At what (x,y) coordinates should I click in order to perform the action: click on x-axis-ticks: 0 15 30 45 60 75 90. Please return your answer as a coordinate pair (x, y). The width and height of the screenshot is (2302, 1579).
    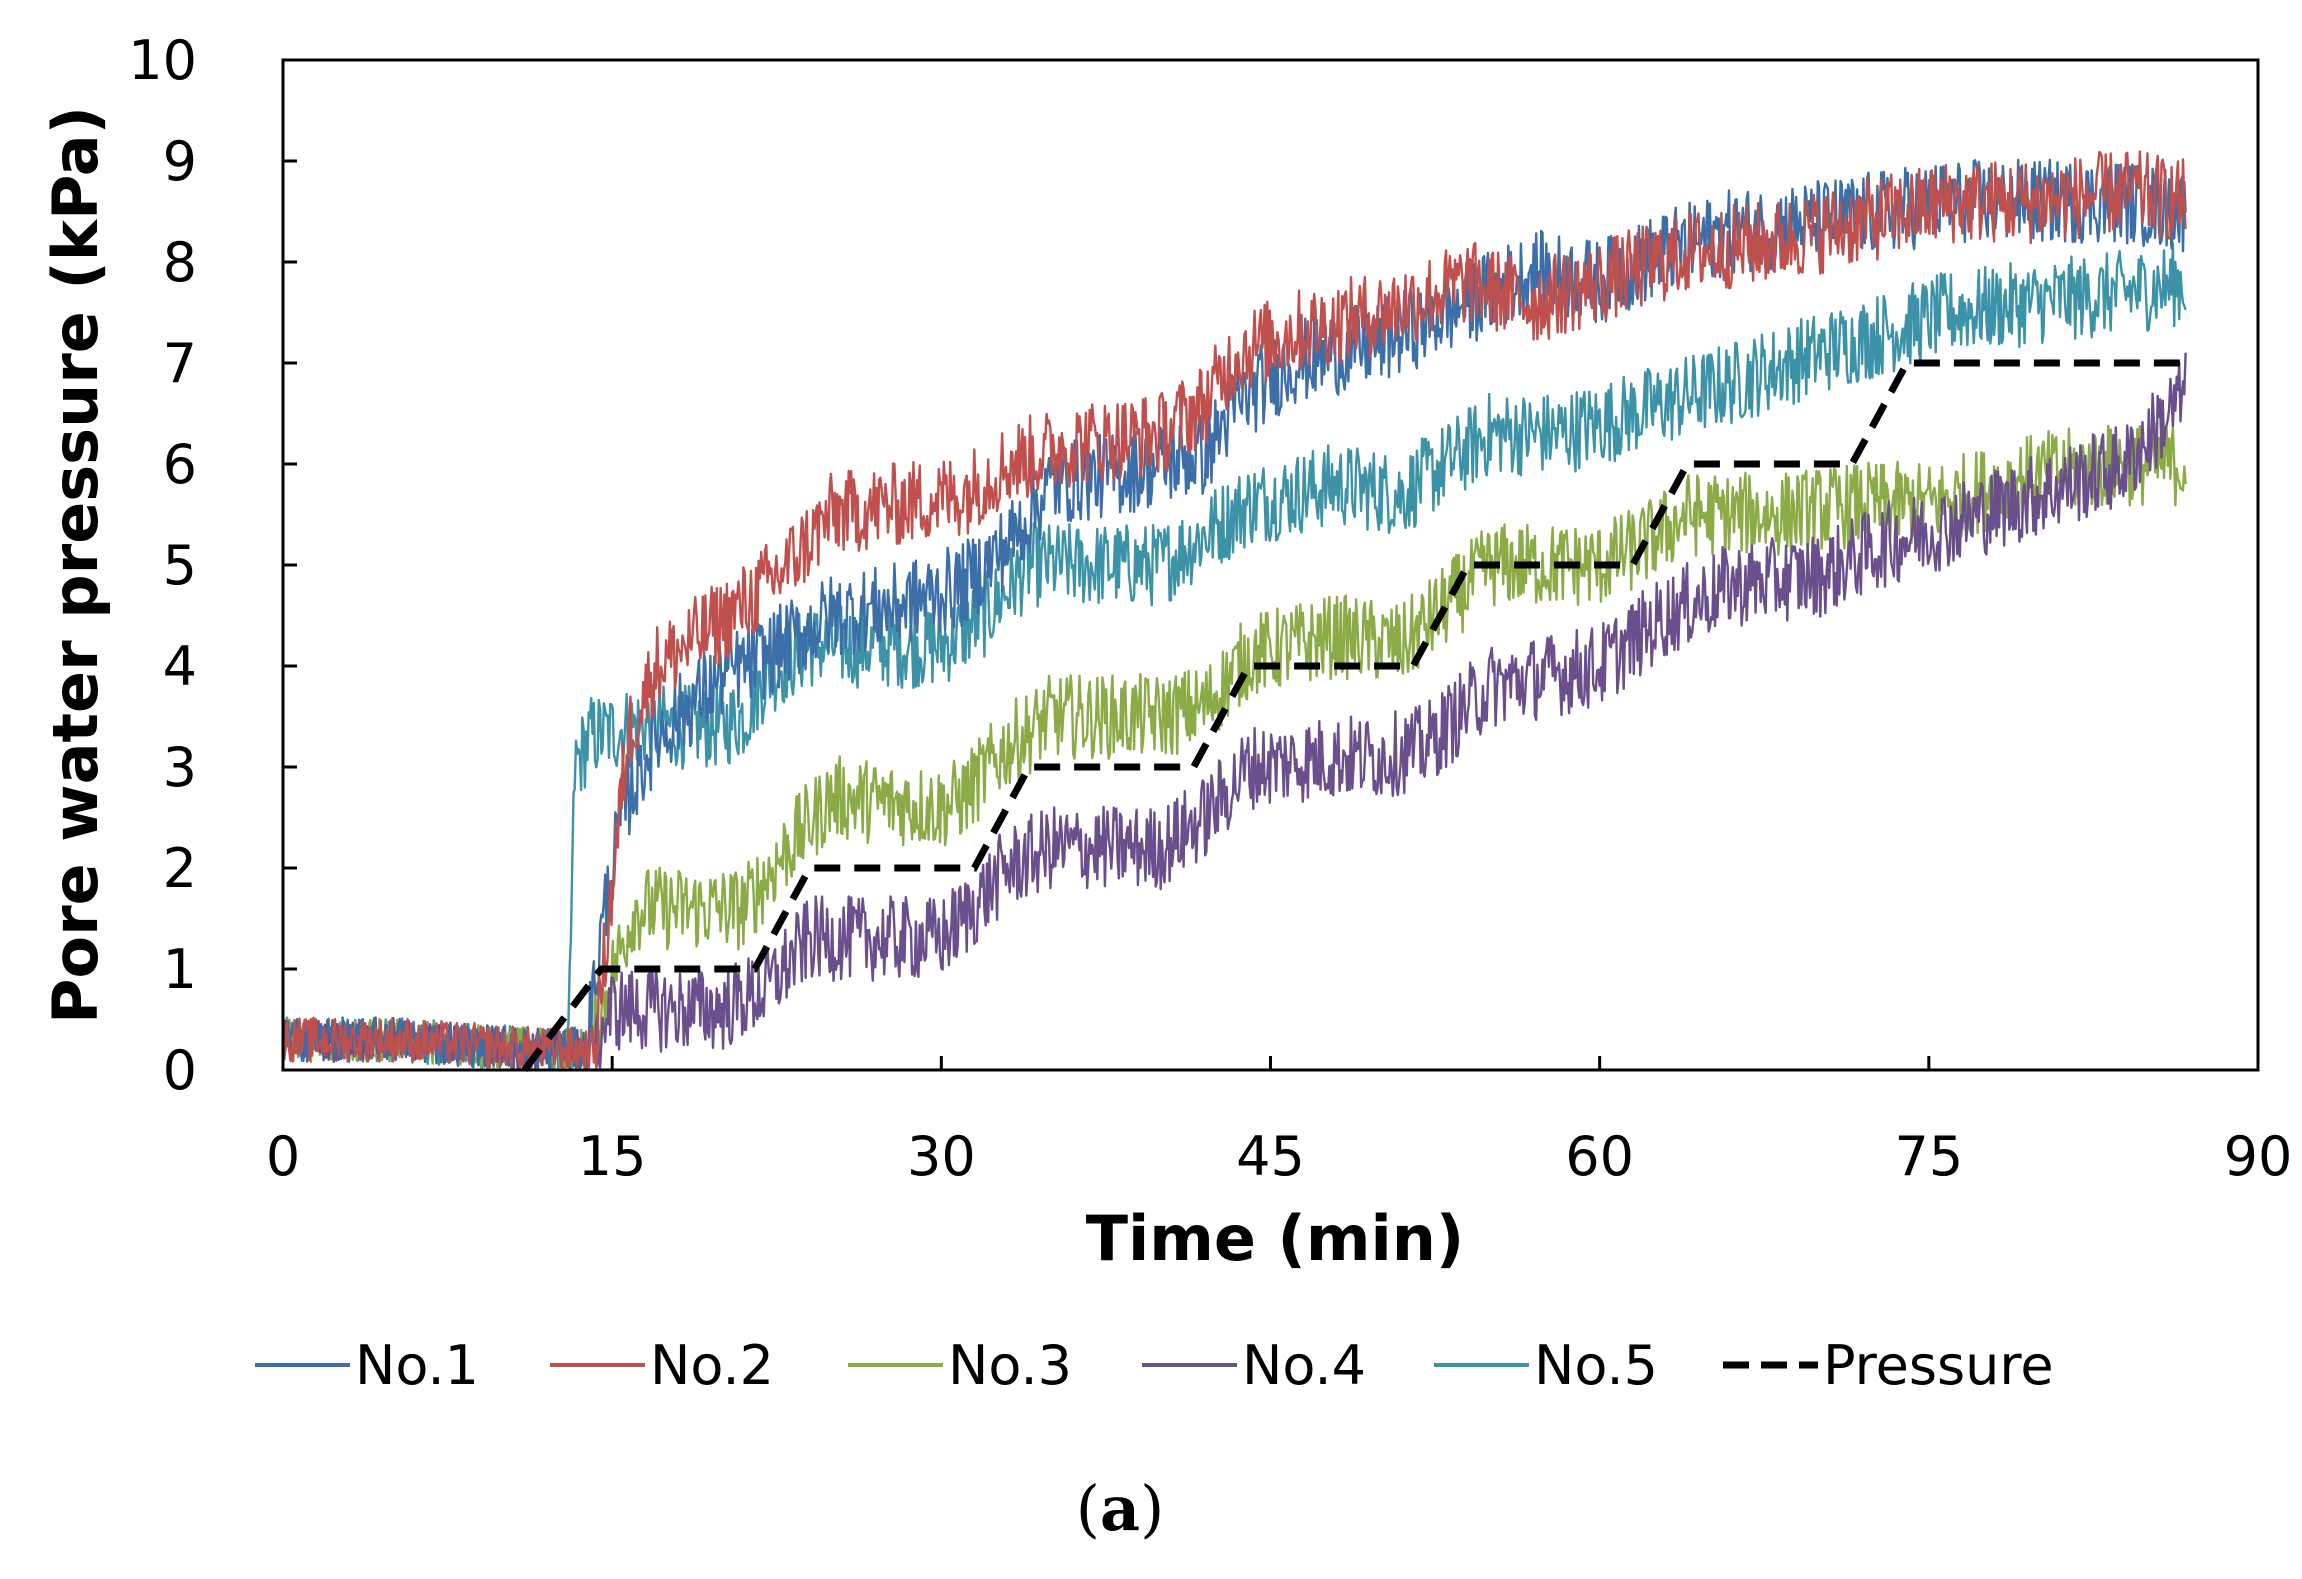
    Looking at the image, I should click on (1279, 1122).